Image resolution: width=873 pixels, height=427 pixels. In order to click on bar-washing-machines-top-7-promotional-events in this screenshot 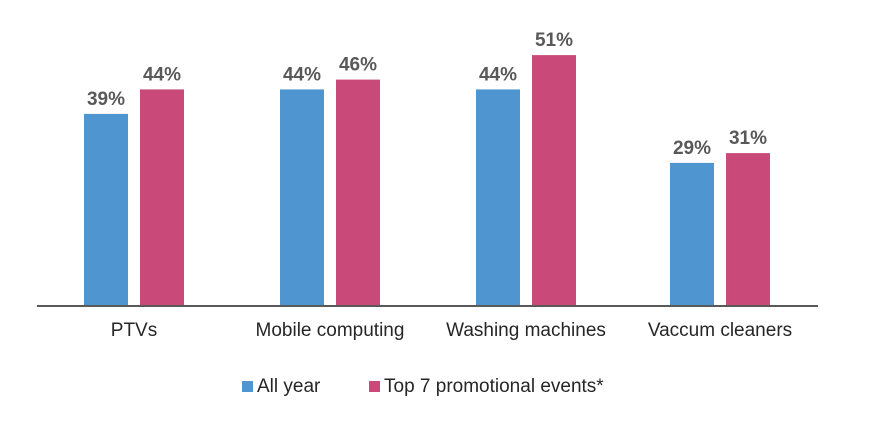, I will do `click(554, 180)`.